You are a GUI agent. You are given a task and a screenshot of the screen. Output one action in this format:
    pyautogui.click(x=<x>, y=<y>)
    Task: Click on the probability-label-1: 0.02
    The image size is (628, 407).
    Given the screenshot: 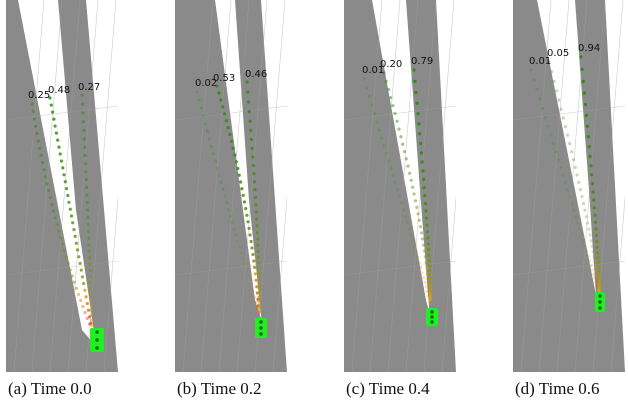 What is the action you would take?
    pyautogui.click(x=206, y=83)
    